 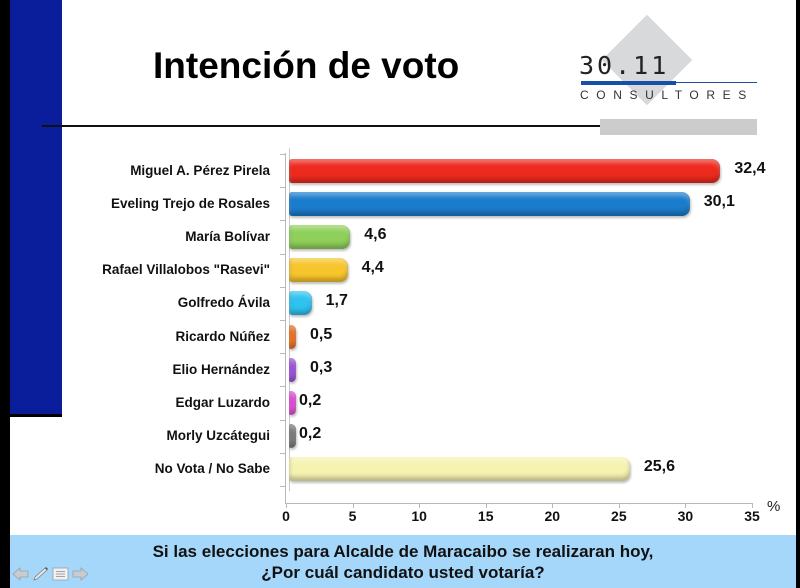 What do you see at coordinates (212, 469) in the screenshot?
I see `category-label: No Vota / No Sabe` at bounding box center [212, 469].